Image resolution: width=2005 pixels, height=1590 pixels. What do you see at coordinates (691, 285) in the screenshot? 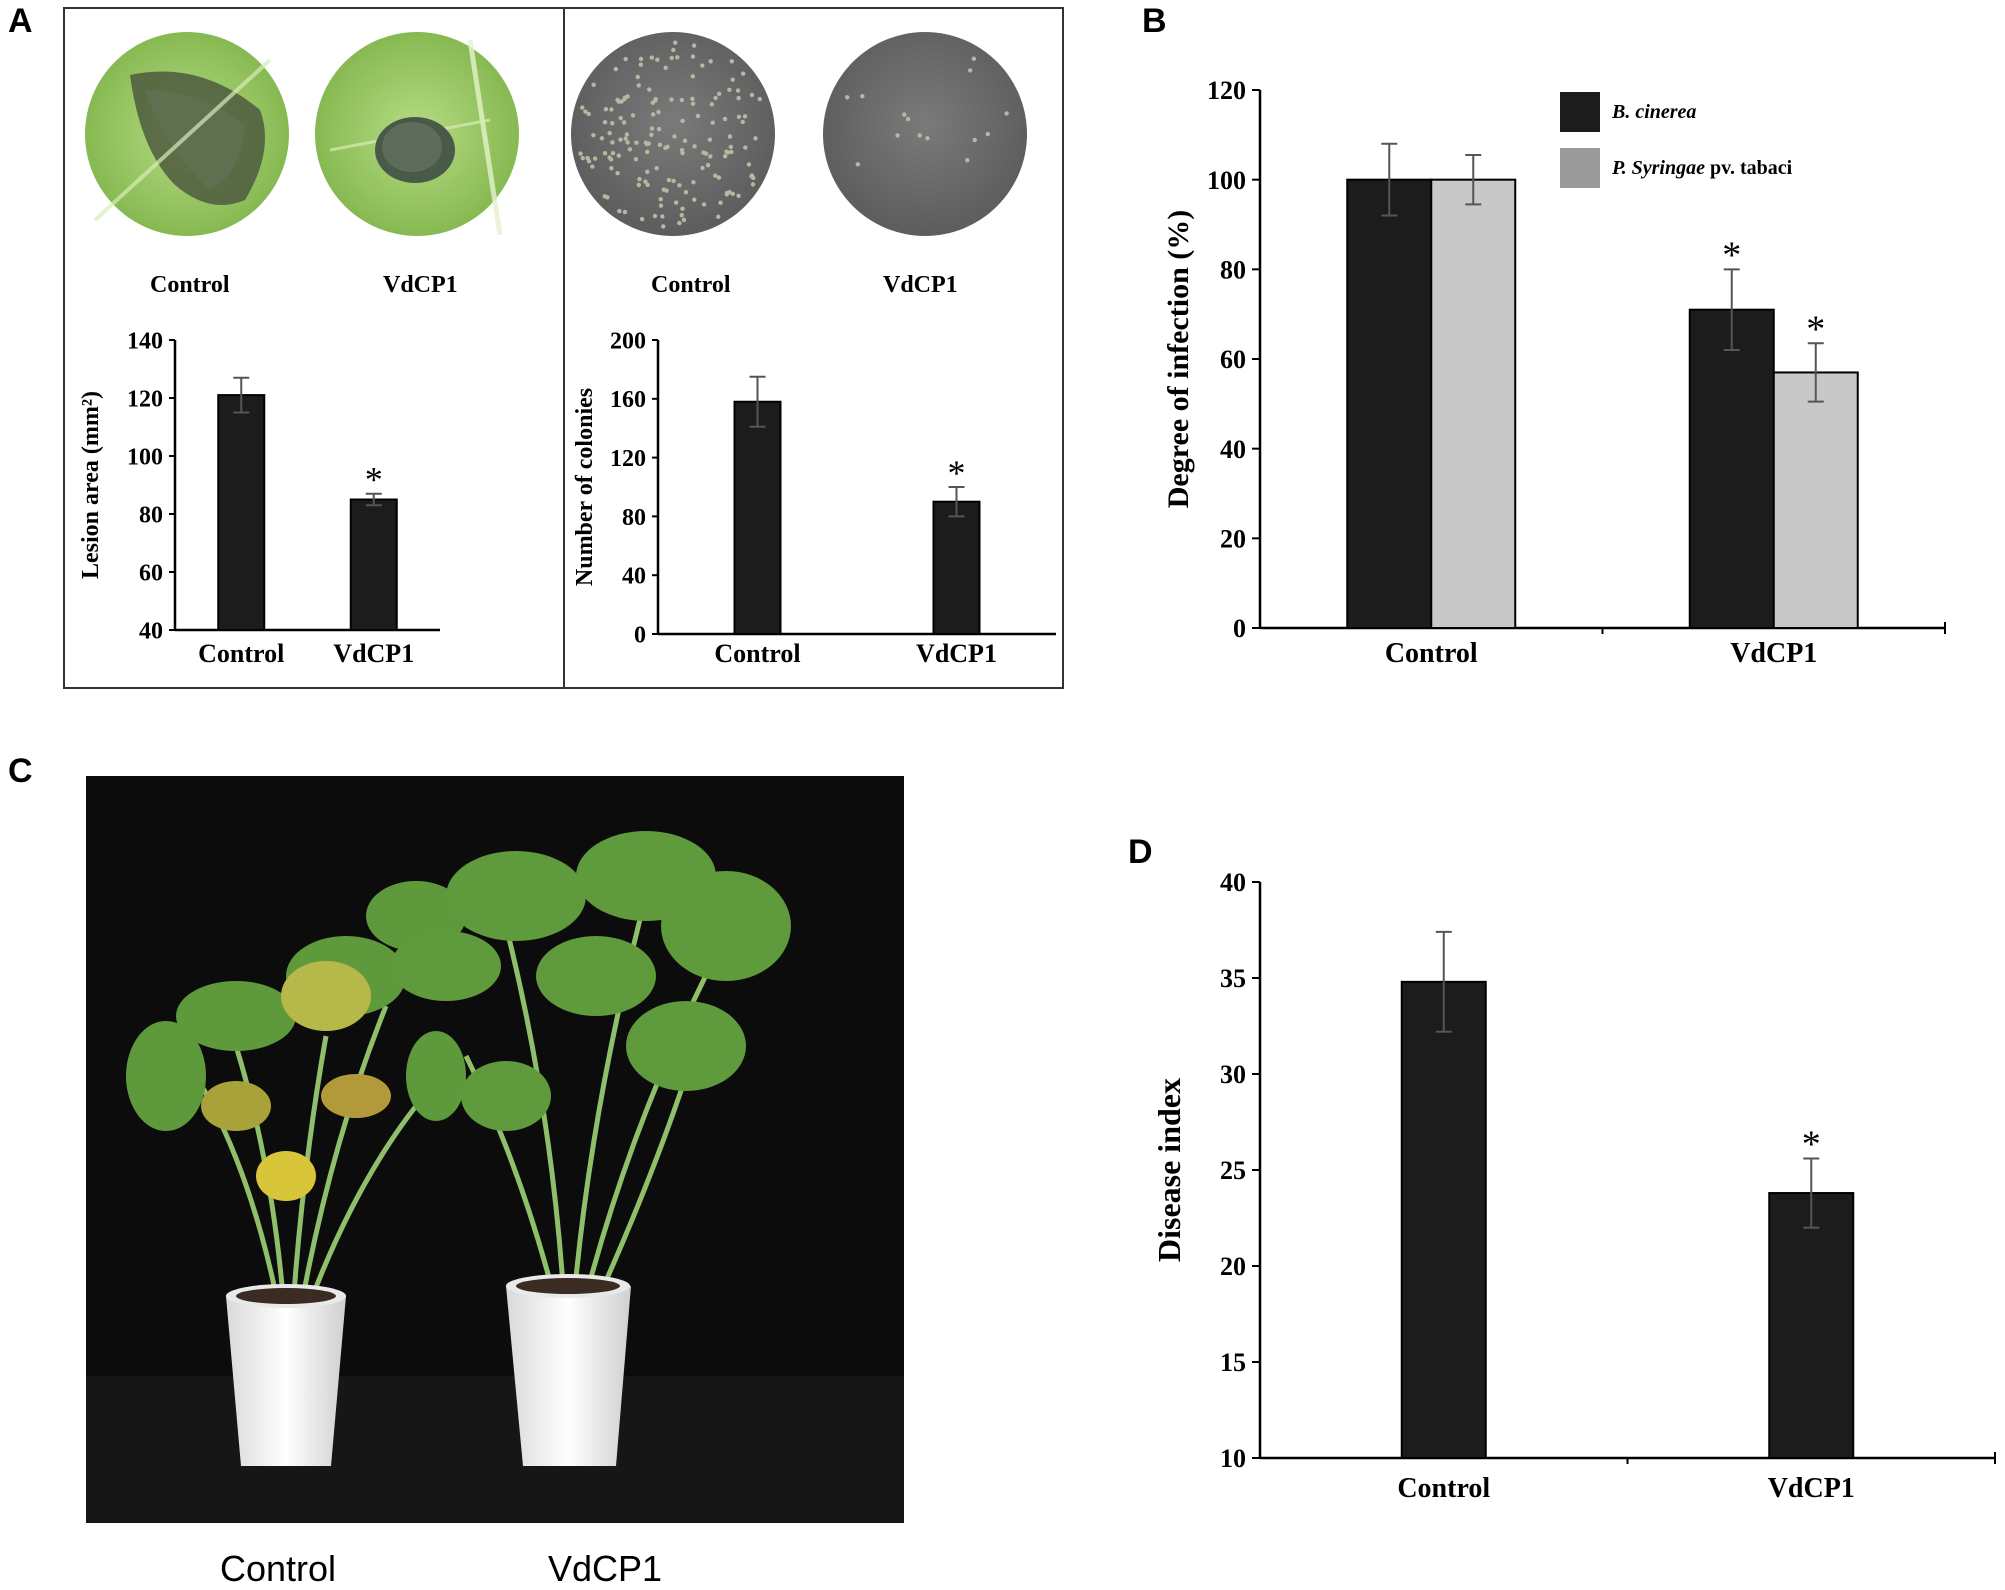
I see `plate-label-control: Control` at bounding box center [691, 285].